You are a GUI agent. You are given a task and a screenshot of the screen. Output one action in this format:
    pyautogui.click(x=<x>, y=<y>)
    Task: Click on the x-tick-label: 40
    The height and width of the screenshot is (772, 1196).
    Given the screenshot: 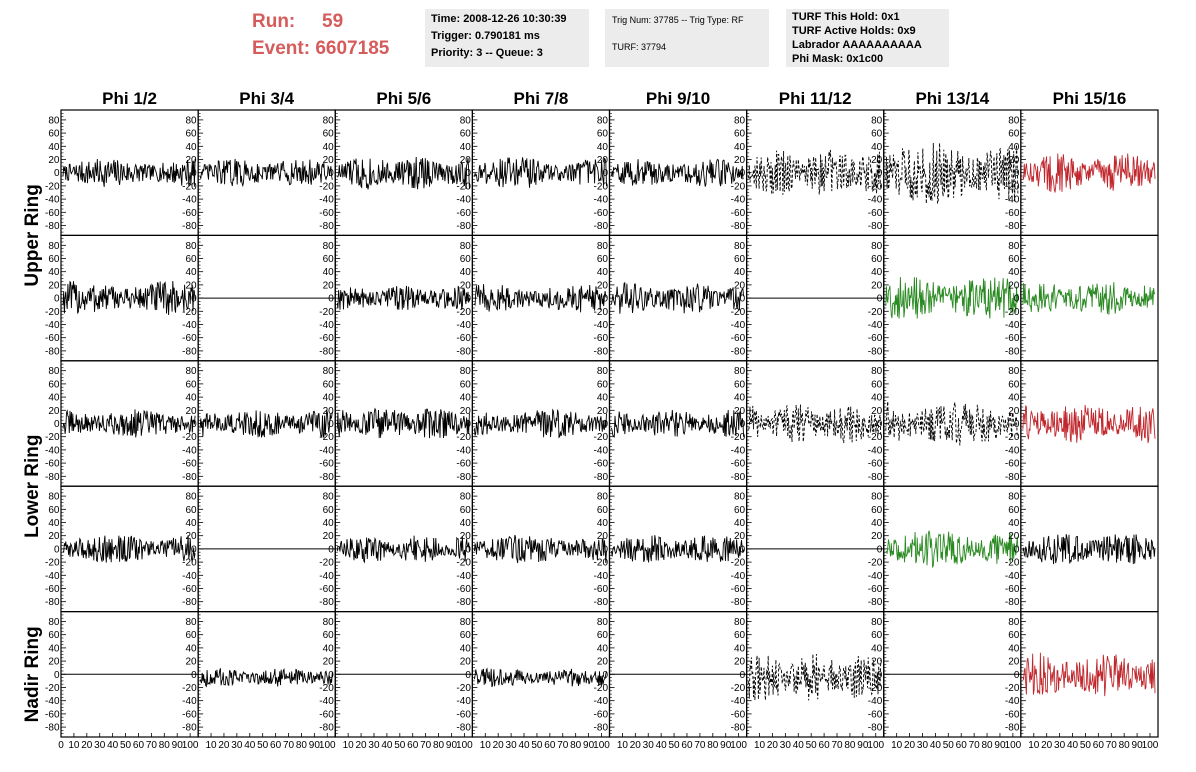 What is the action you would take?
    pyautogui.click(x=113, y=745)
    